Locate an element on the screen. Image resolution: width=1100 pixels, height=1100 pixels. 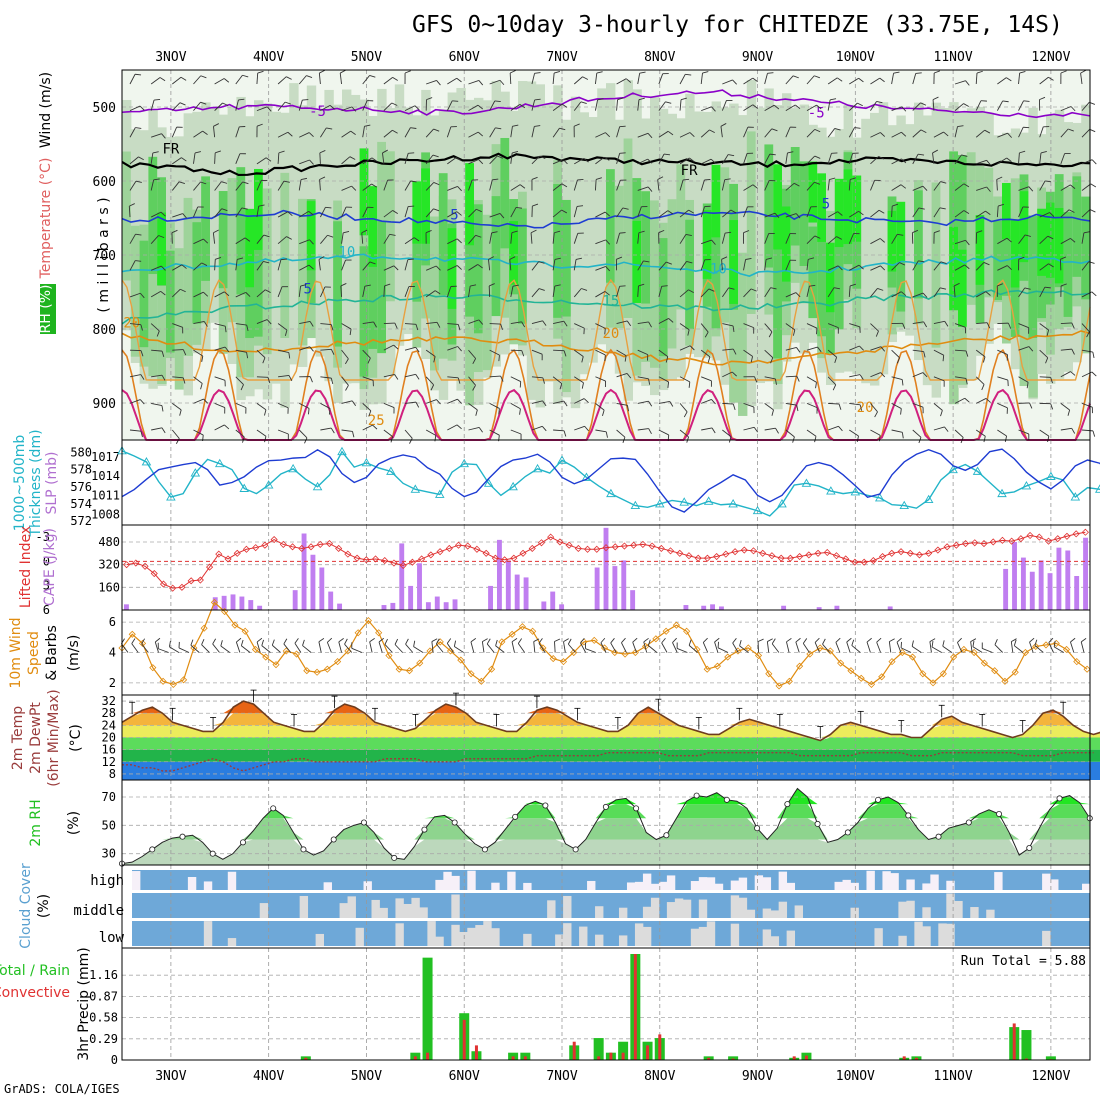
rh-tick: 30 is located at coordinates (109, 854).